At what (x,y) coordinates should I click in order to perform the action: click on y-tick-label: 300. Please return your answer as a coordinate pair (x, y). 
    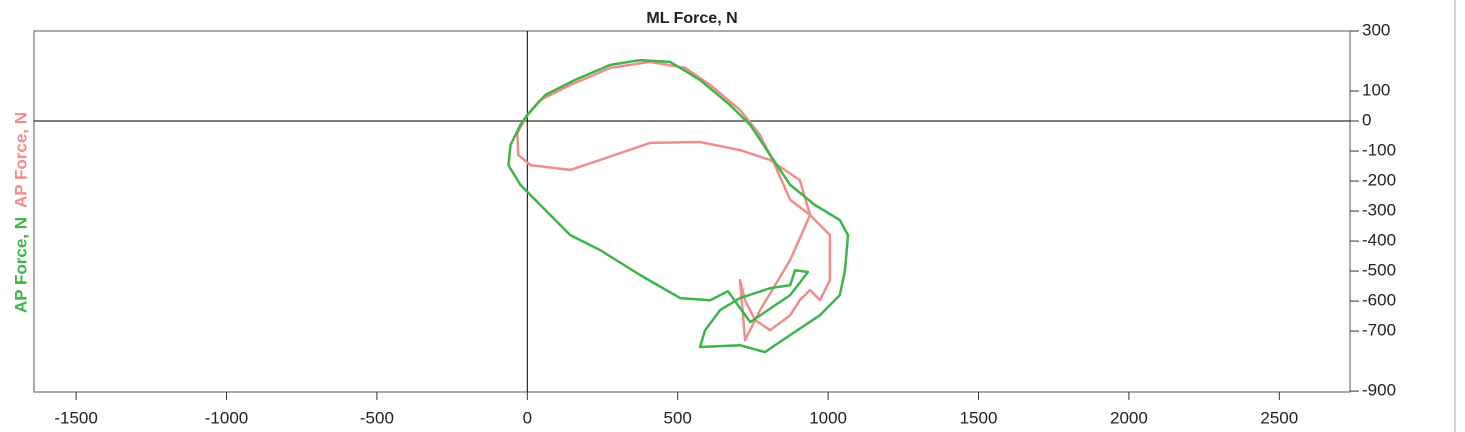
    Looking at the image, I should click on (1376, 29).